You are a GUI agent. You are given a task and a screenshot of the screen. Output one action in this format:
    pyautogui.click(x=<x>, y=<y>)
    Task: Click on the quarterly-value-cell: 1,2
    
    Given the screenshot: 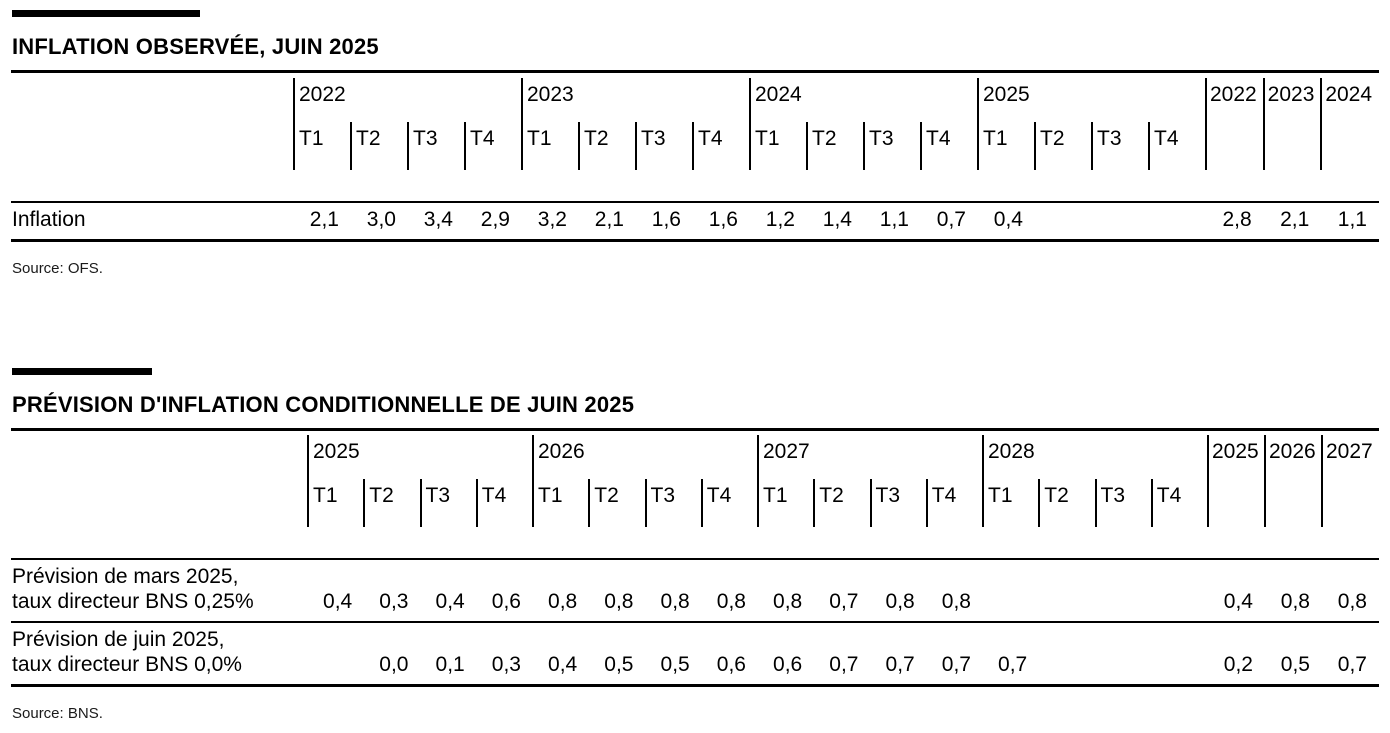 What is the action you would take?
    pyautogui.click(x=778, y=221)
    